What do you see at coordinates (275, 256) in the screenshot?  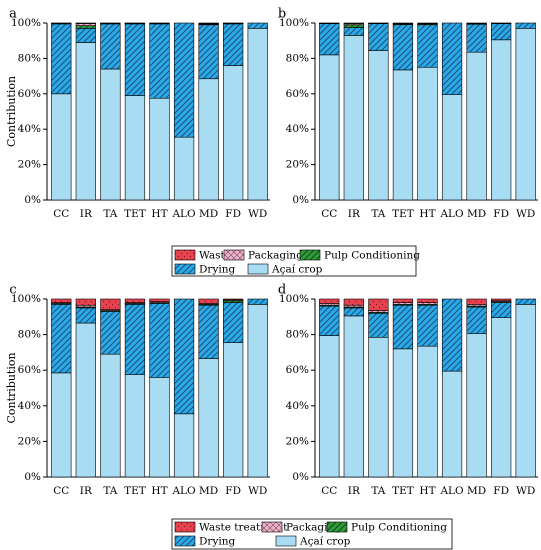 I see `legend-label: Packaging` at bounding box center [275, 256].